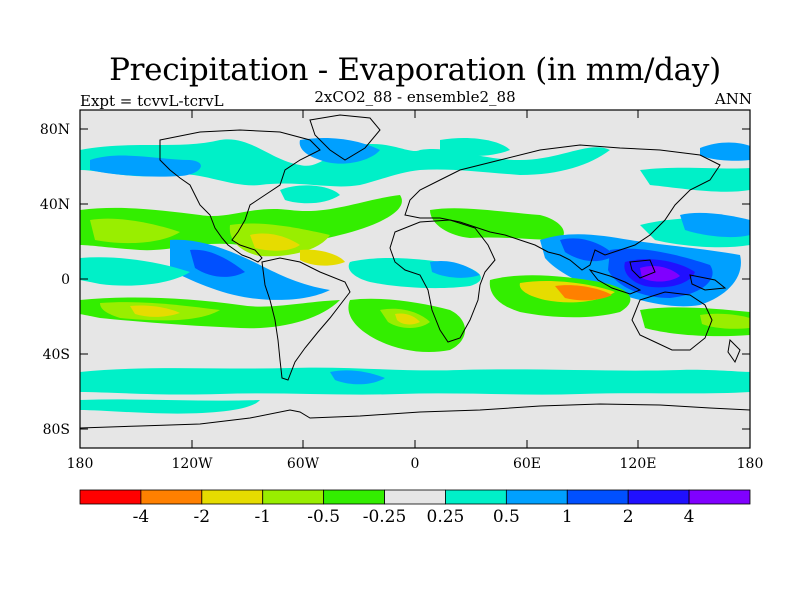 Image resolution: width=800 pixels, height=600 pixels. What do you see at coordinates (56, 355) in the screenshot?
I see `y-tick-label: 40S` at bounding box center [56, 355].